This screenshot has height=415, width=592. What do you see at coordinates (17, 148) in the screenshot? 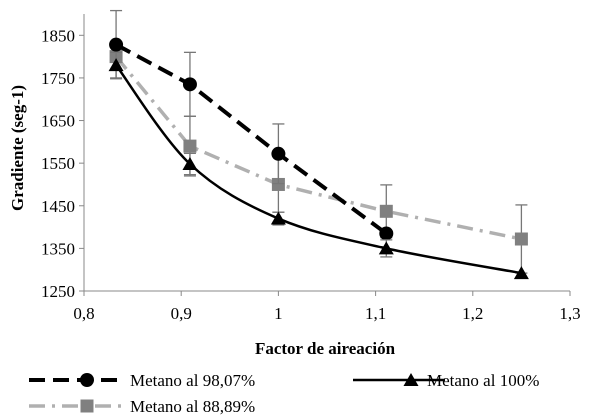
I see `y-axis-title: Gradiente (seg-1)` at bounding box center [17, 148].